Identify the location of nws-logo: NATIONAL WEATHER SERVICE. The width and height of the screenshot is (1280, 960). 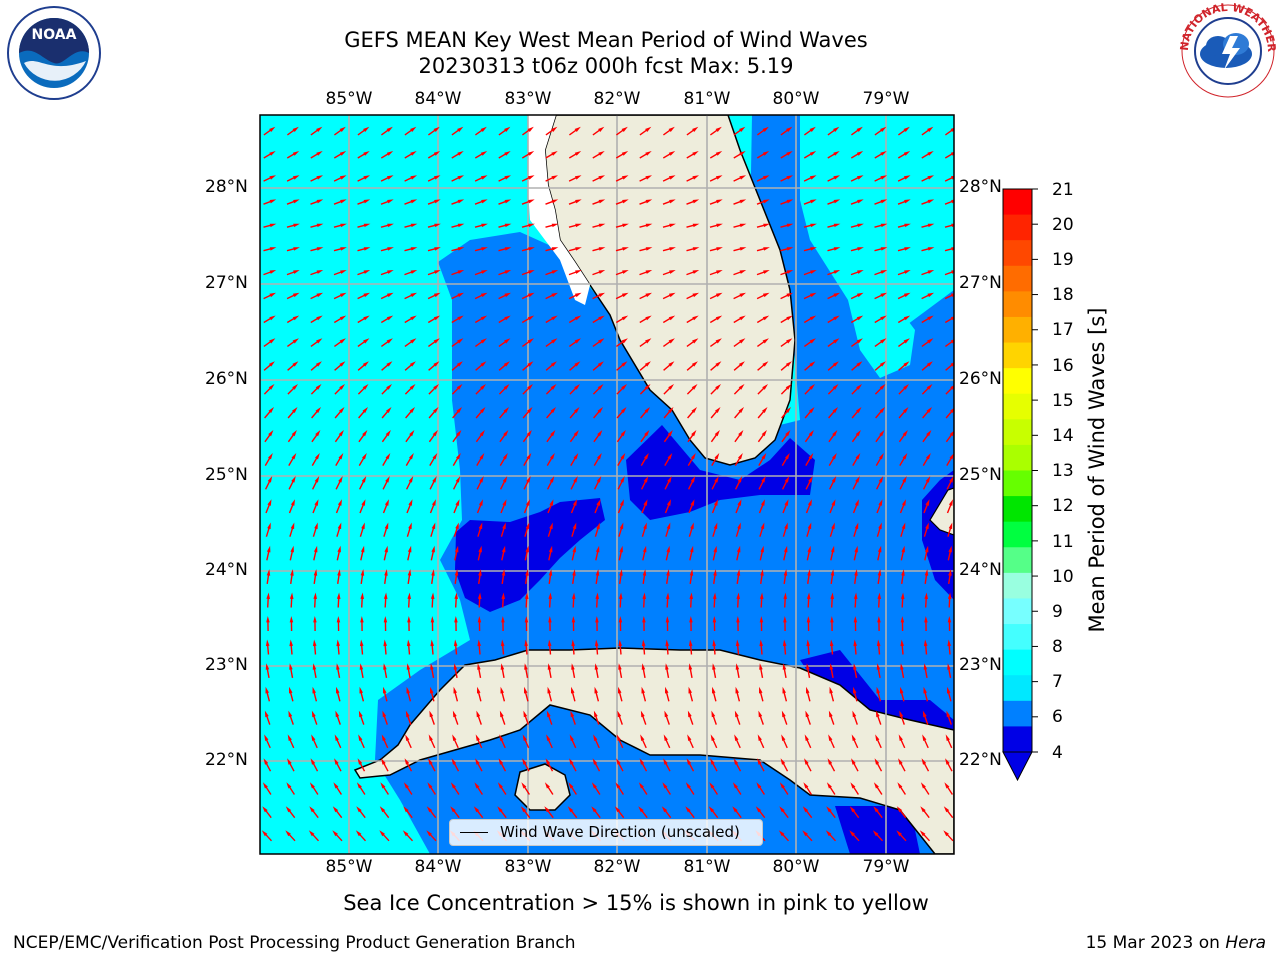
(1228, 50).